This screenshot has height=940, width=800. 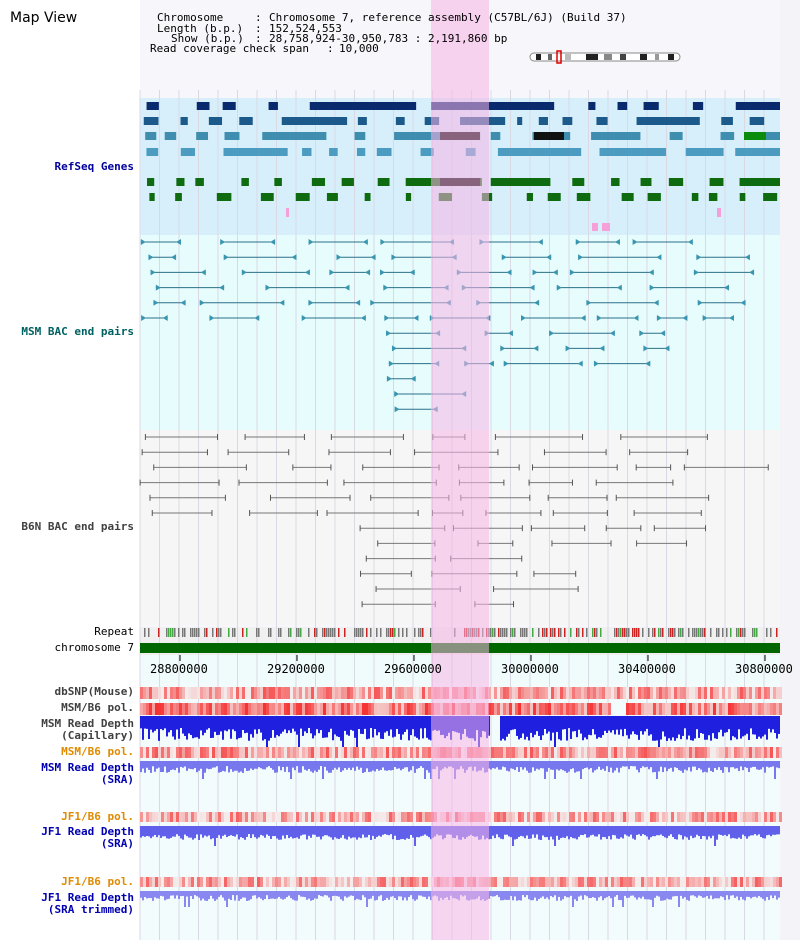 I want to click on track-label-jf1-depth-sra-1: JF1 Read Depth, so click(x=87, y=831).